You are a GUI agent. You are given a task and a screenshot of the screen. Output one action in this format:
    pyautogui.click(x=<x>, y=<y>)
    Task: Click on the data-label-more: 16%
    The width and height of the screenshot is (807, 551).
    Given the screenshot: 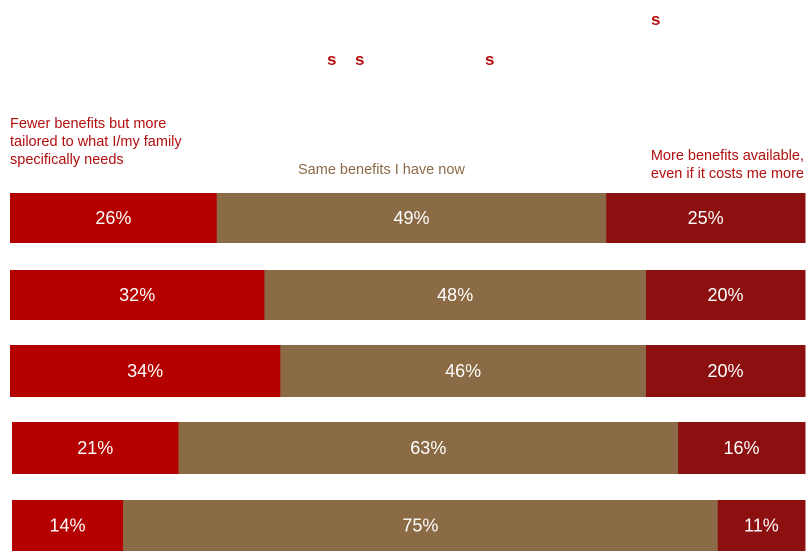 What is the action you would take?
    pyautogui.click(x=742, y=448)
    